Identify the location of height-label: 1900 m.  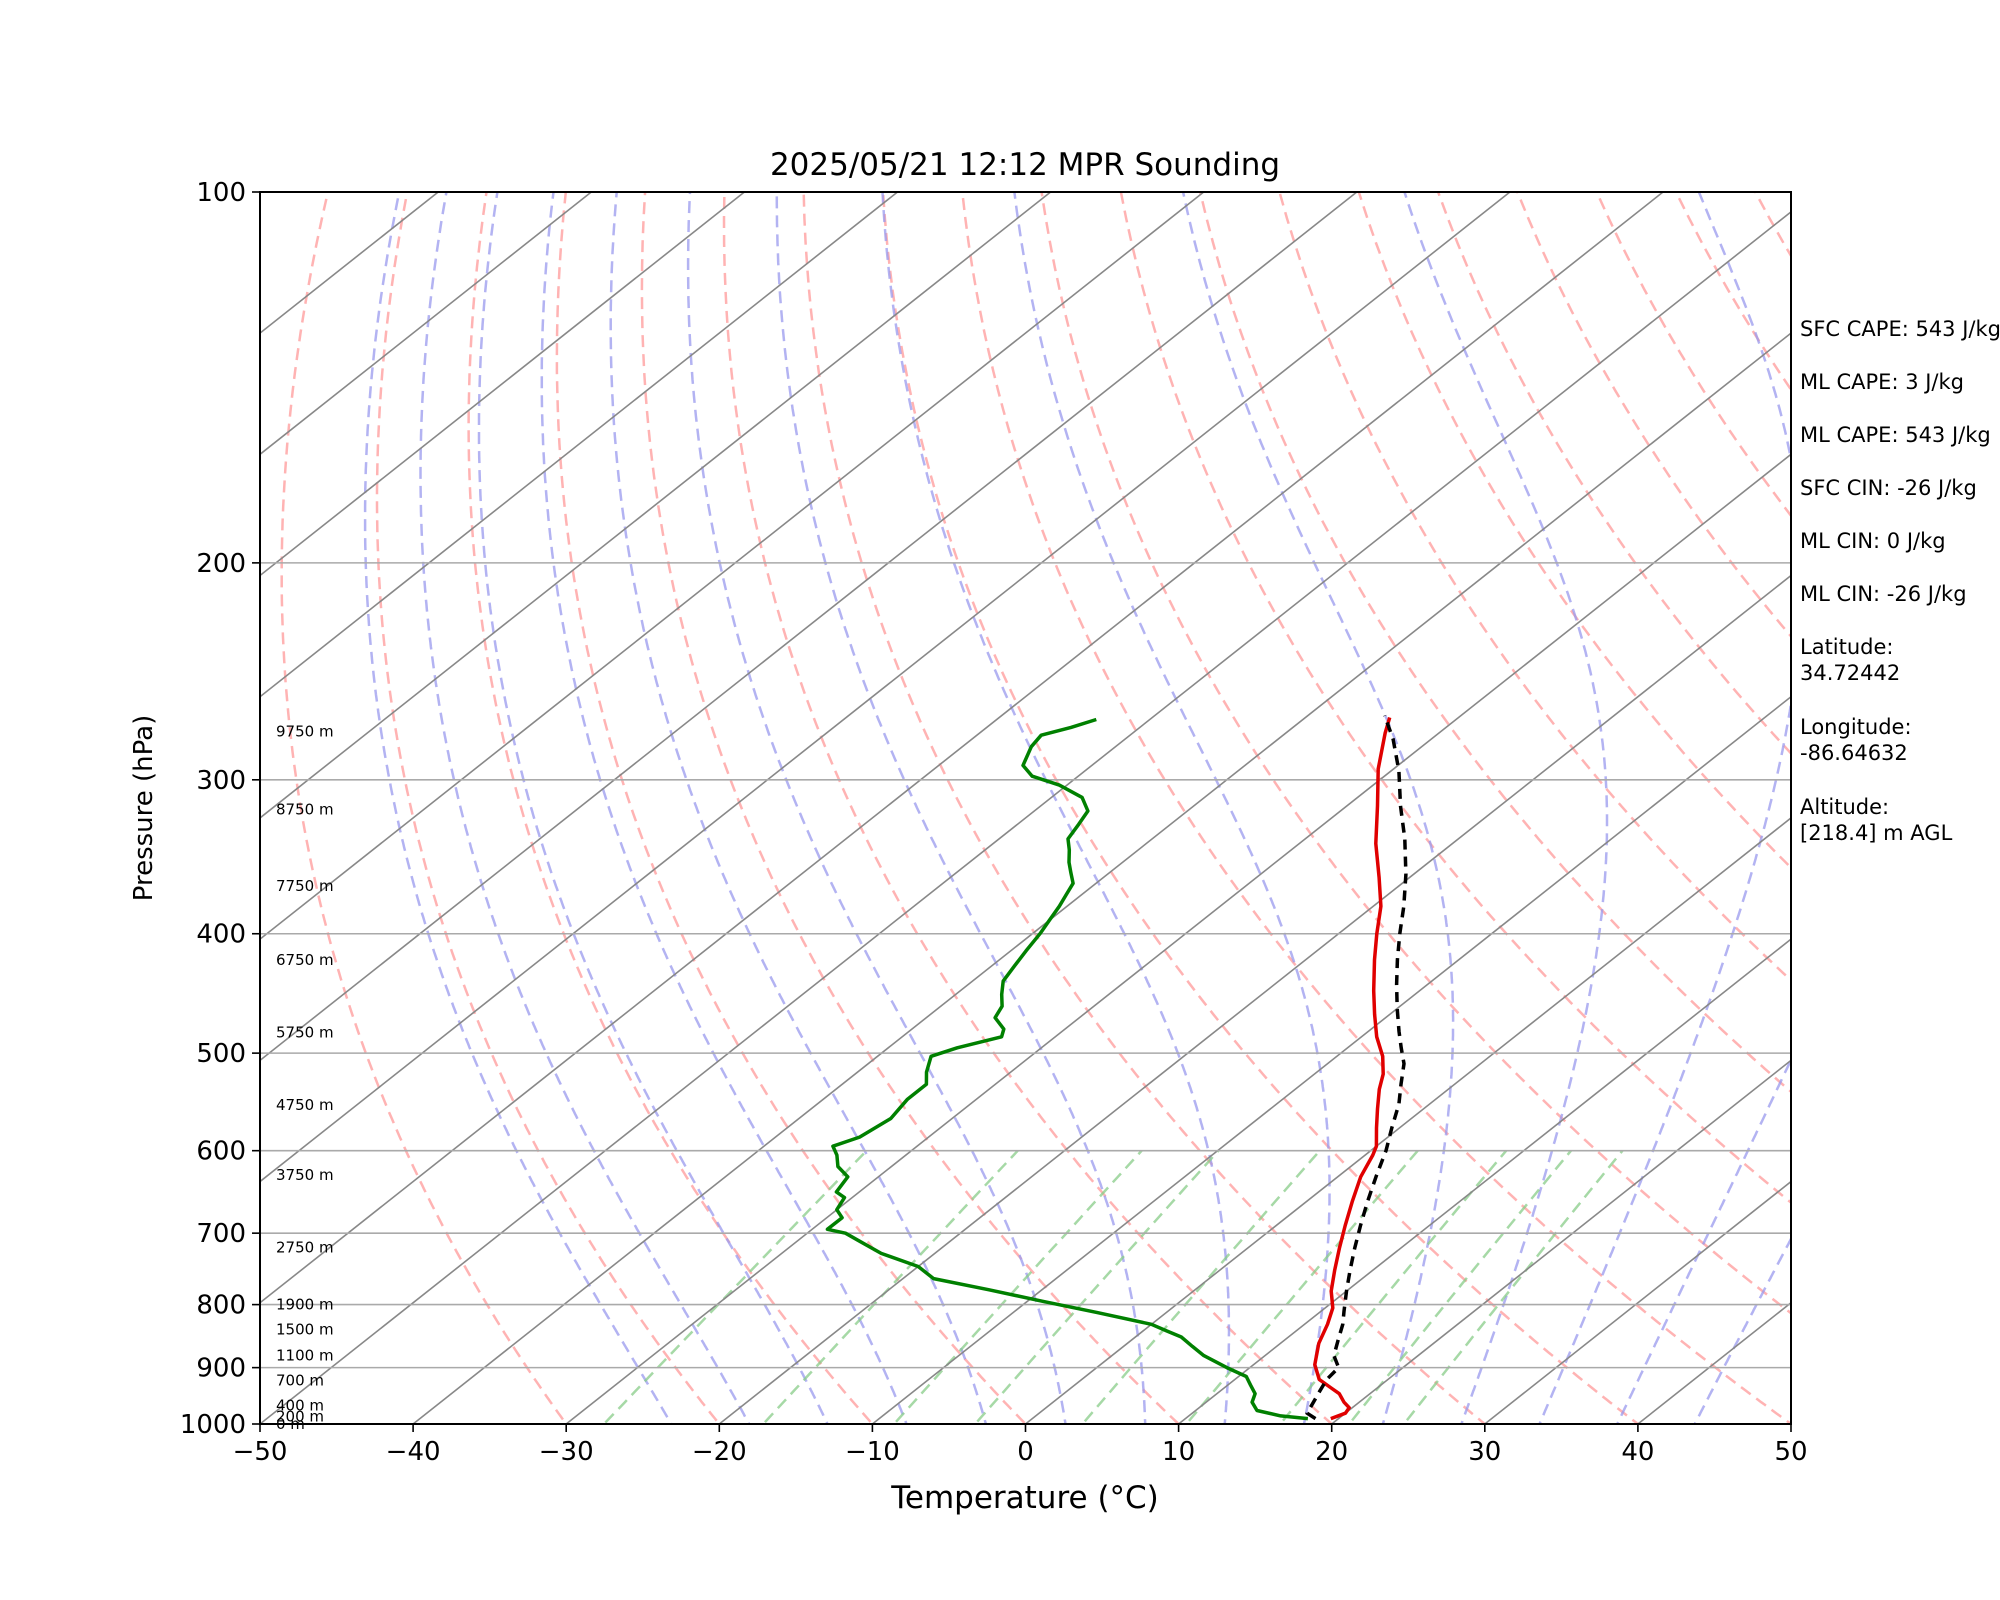
(305, 1305).